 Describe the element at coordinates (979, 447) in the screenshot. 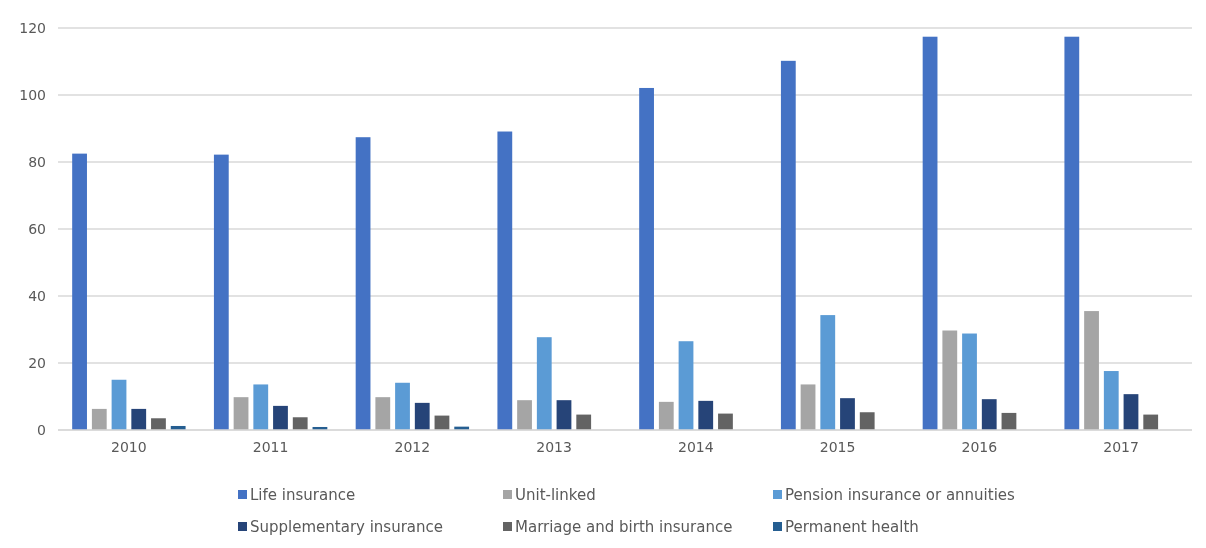

I see `x-tick-label: 2016` at that location.